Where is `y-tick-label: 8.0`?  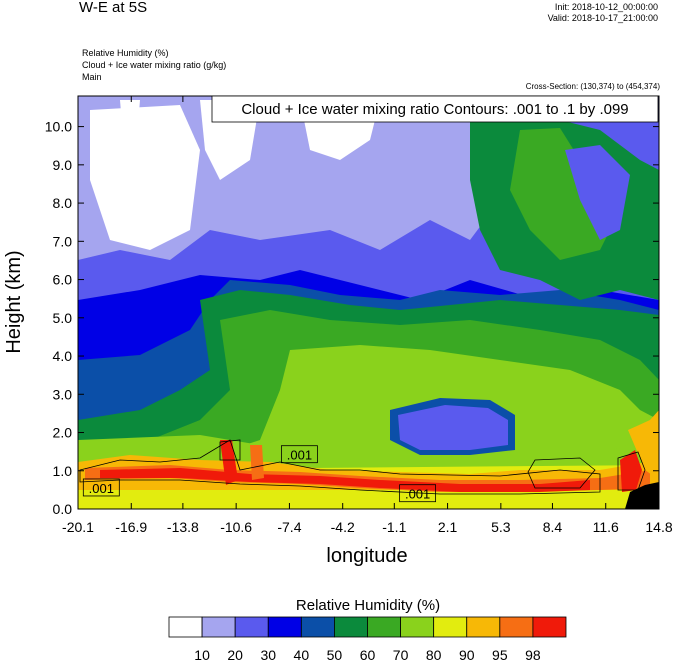 y-tick-label: 8.0 is located at coordinates (63, 203).